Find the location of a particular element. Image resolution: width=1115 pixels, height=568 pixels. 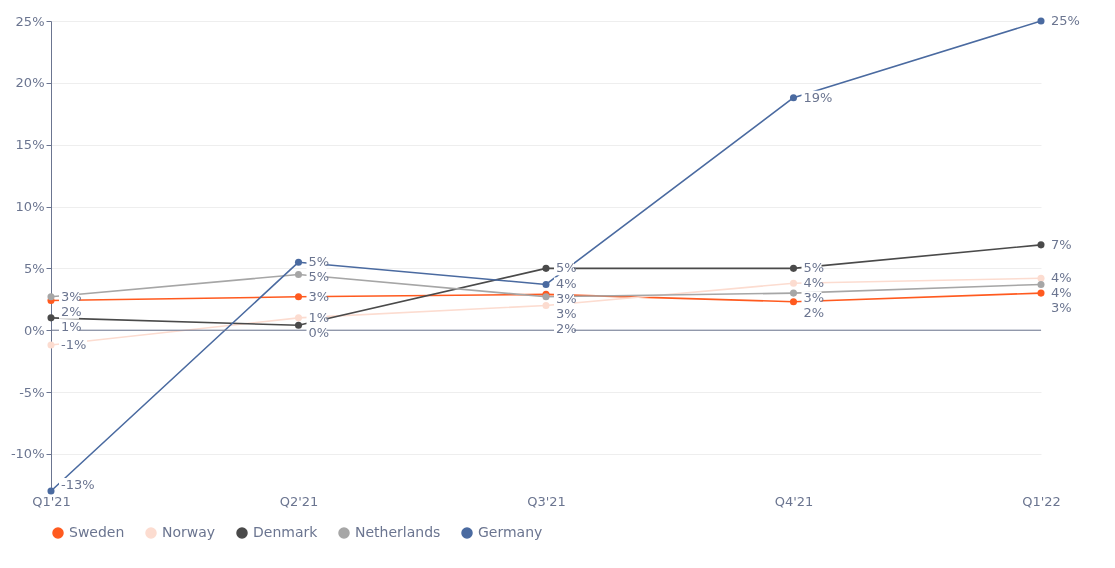

x-tick-label: Q2'21 is located at coordinates (299, 501).